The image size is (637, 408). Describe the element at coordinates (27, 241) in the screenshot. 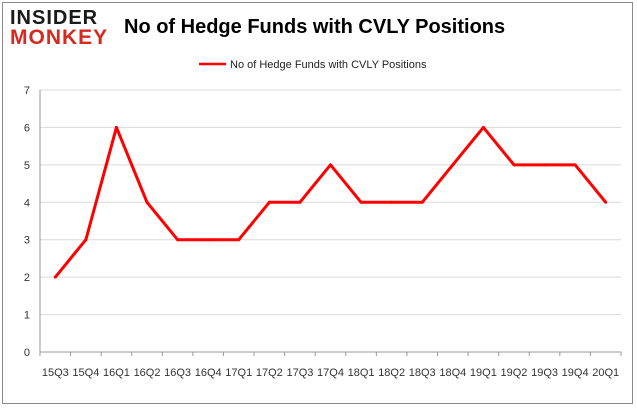

I see `y-tick-label: 3` at that location.